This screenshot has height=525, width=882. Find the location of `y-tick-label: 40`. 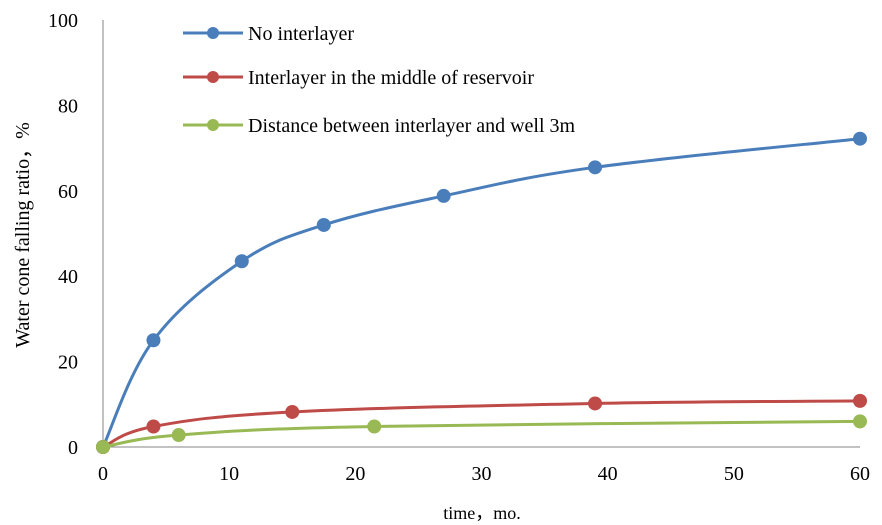

y-tick-label: 40 is located at coordinates (68, 277).